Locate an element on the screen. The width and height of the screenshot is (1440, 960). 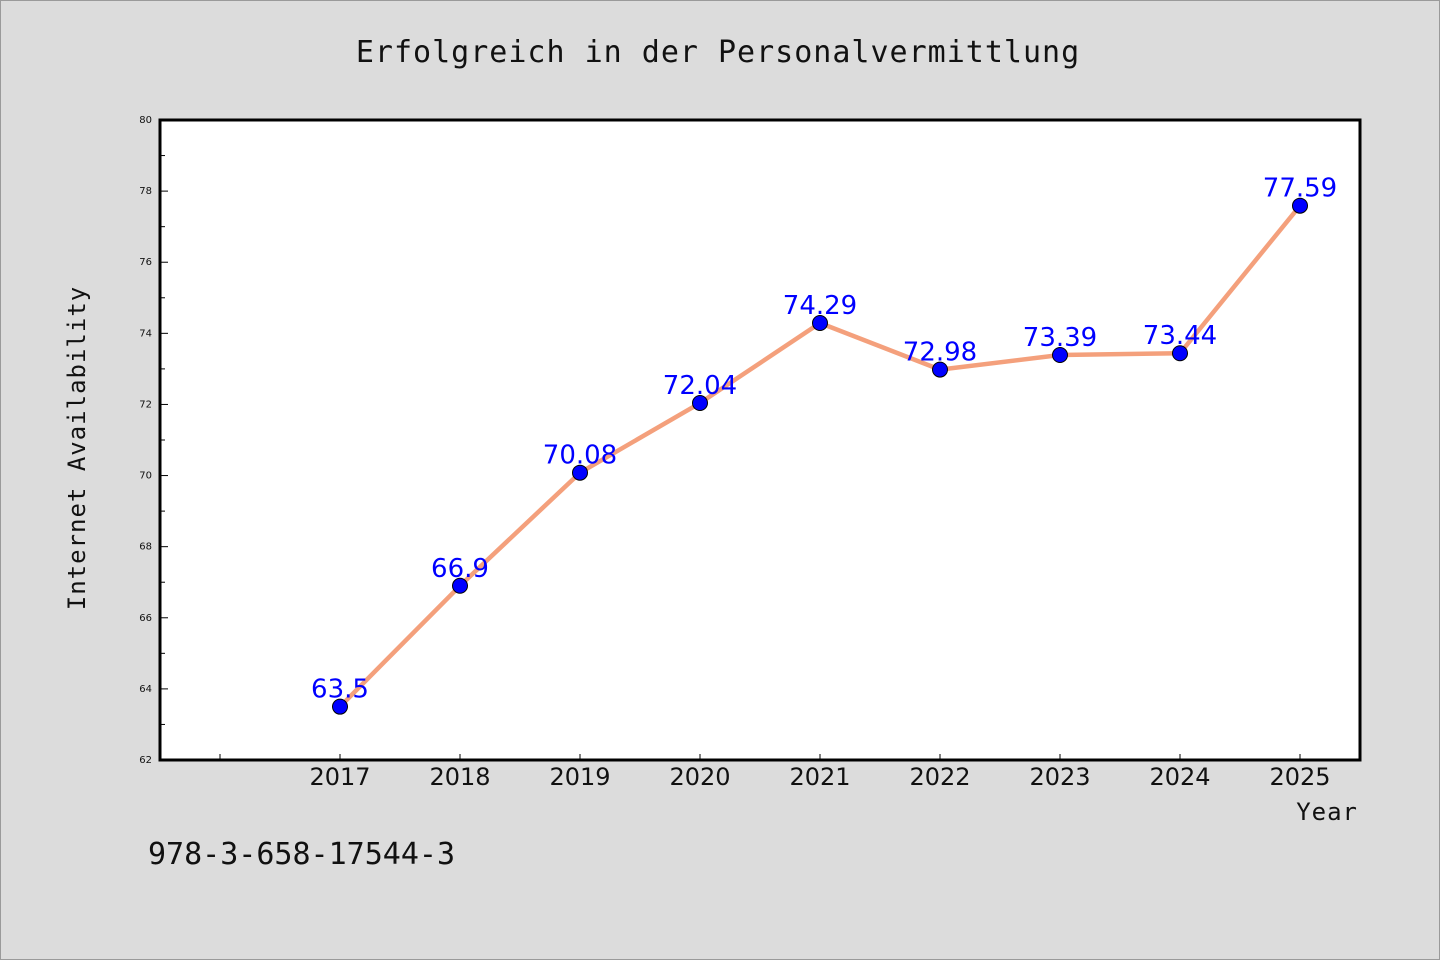
data-label: 66.9 is located at coordinates (460, 569).